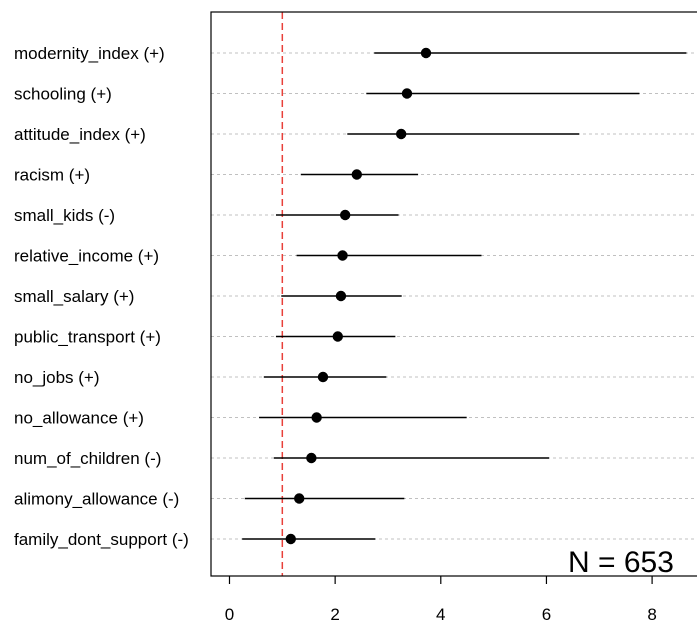 The width and height of the screenshot is (697, 624). Describe the element at coordinates (87, 337) in the screenshot. I see `category-label: public_transport (+)` at that location.